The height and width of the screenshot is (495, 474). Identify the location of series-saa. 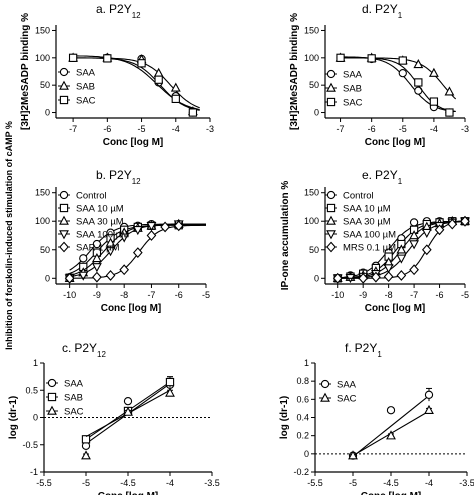
(391, 423).